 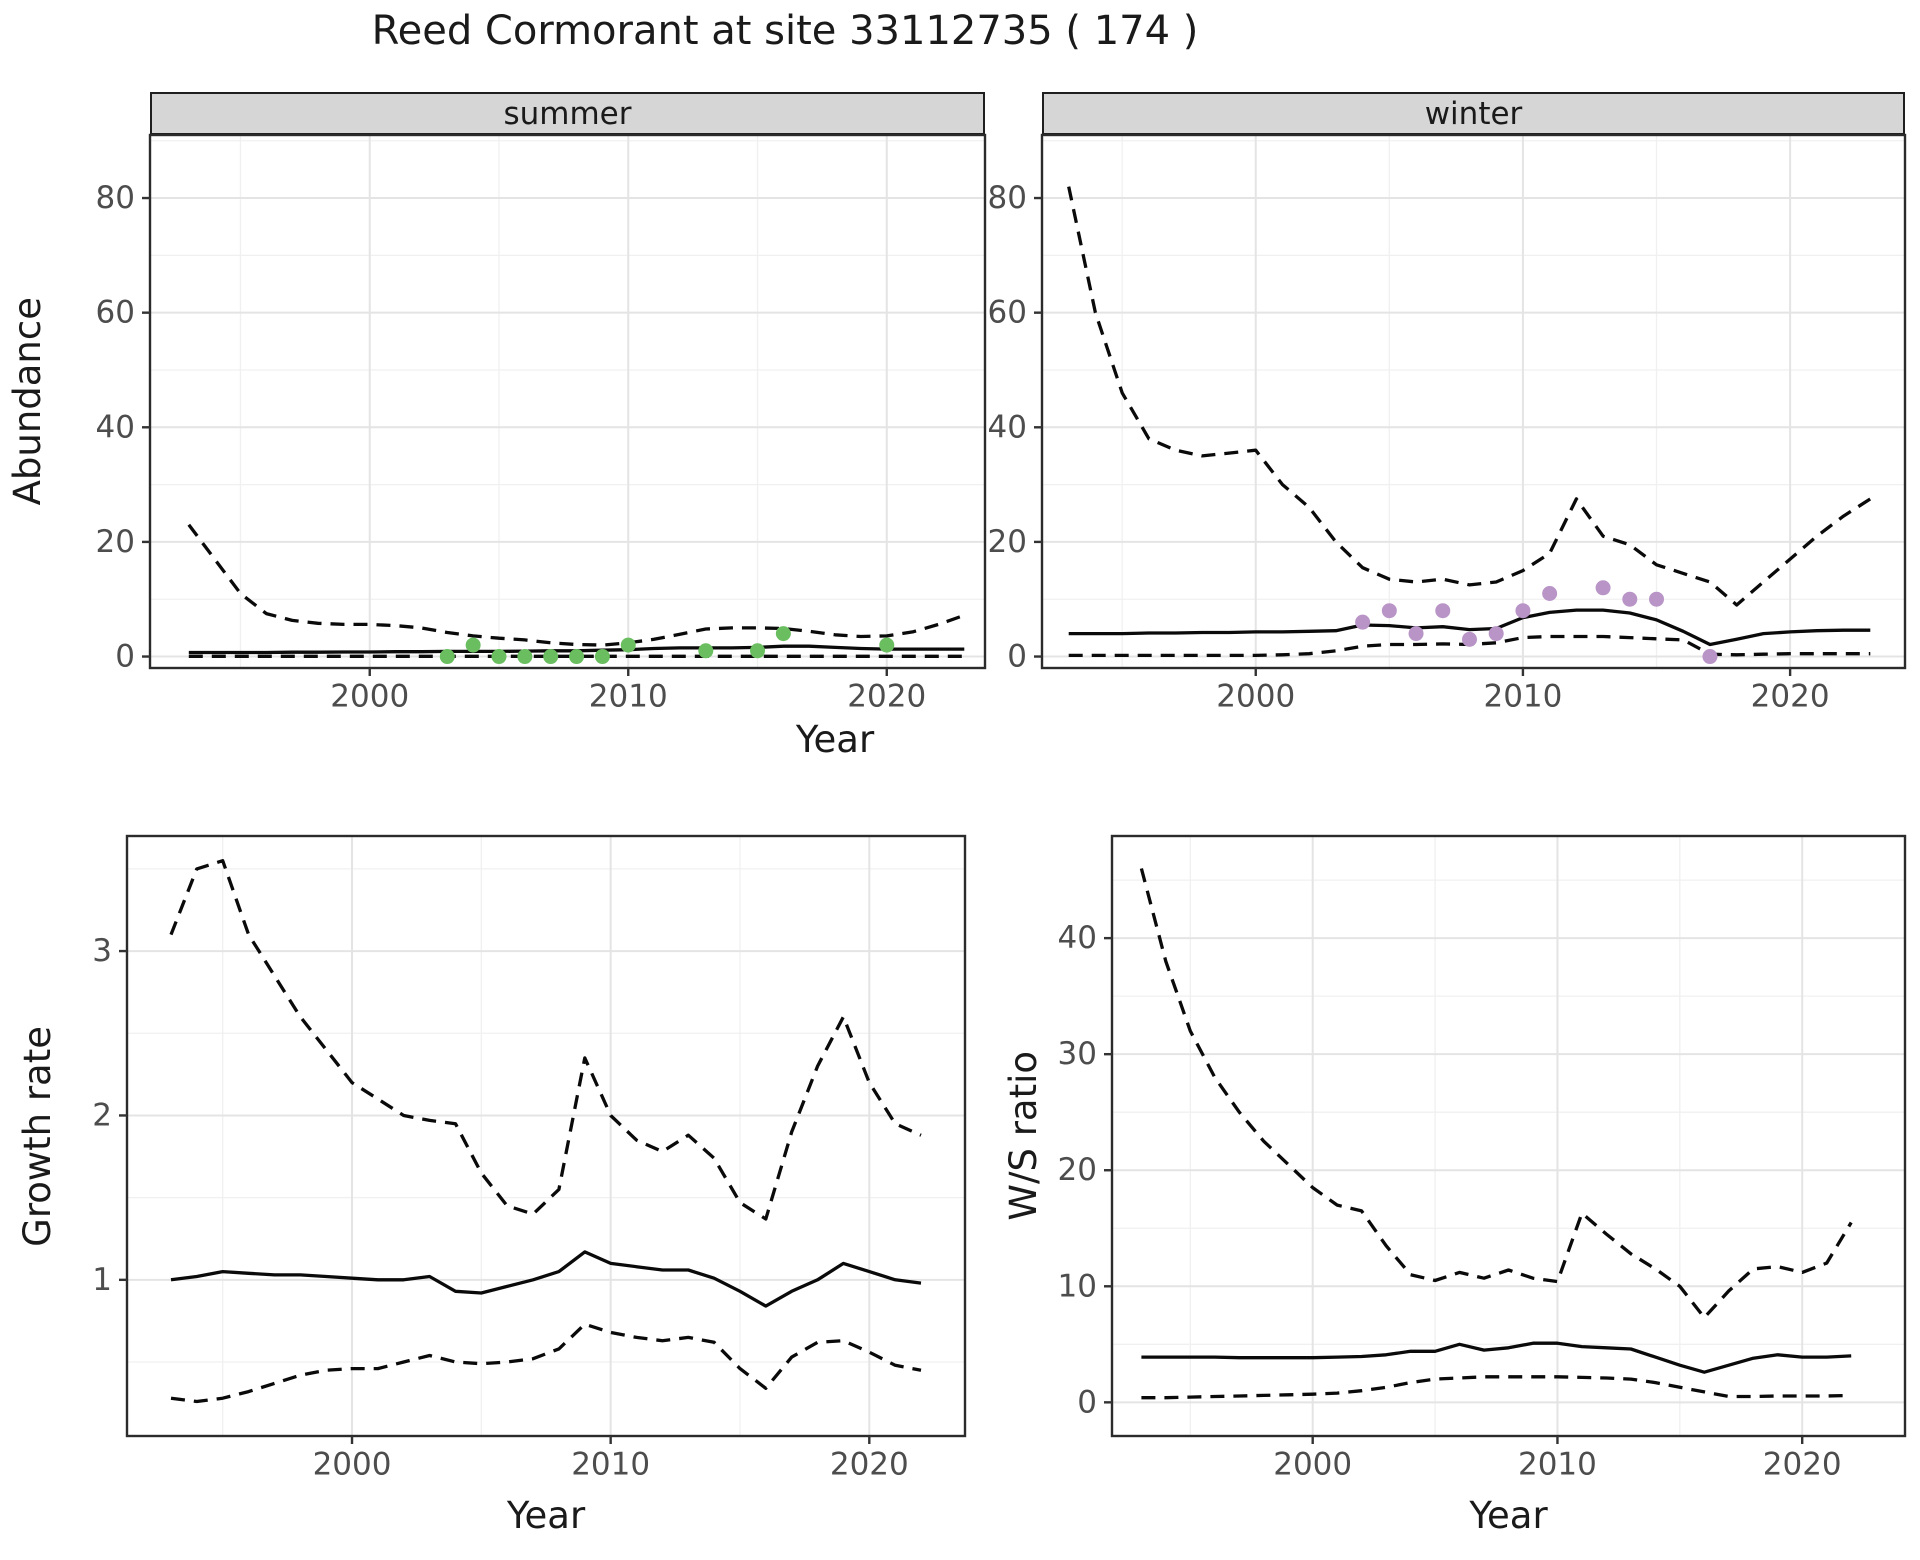 I want to click on ws-lower-ci-line, so click(x=1496, y=1387).